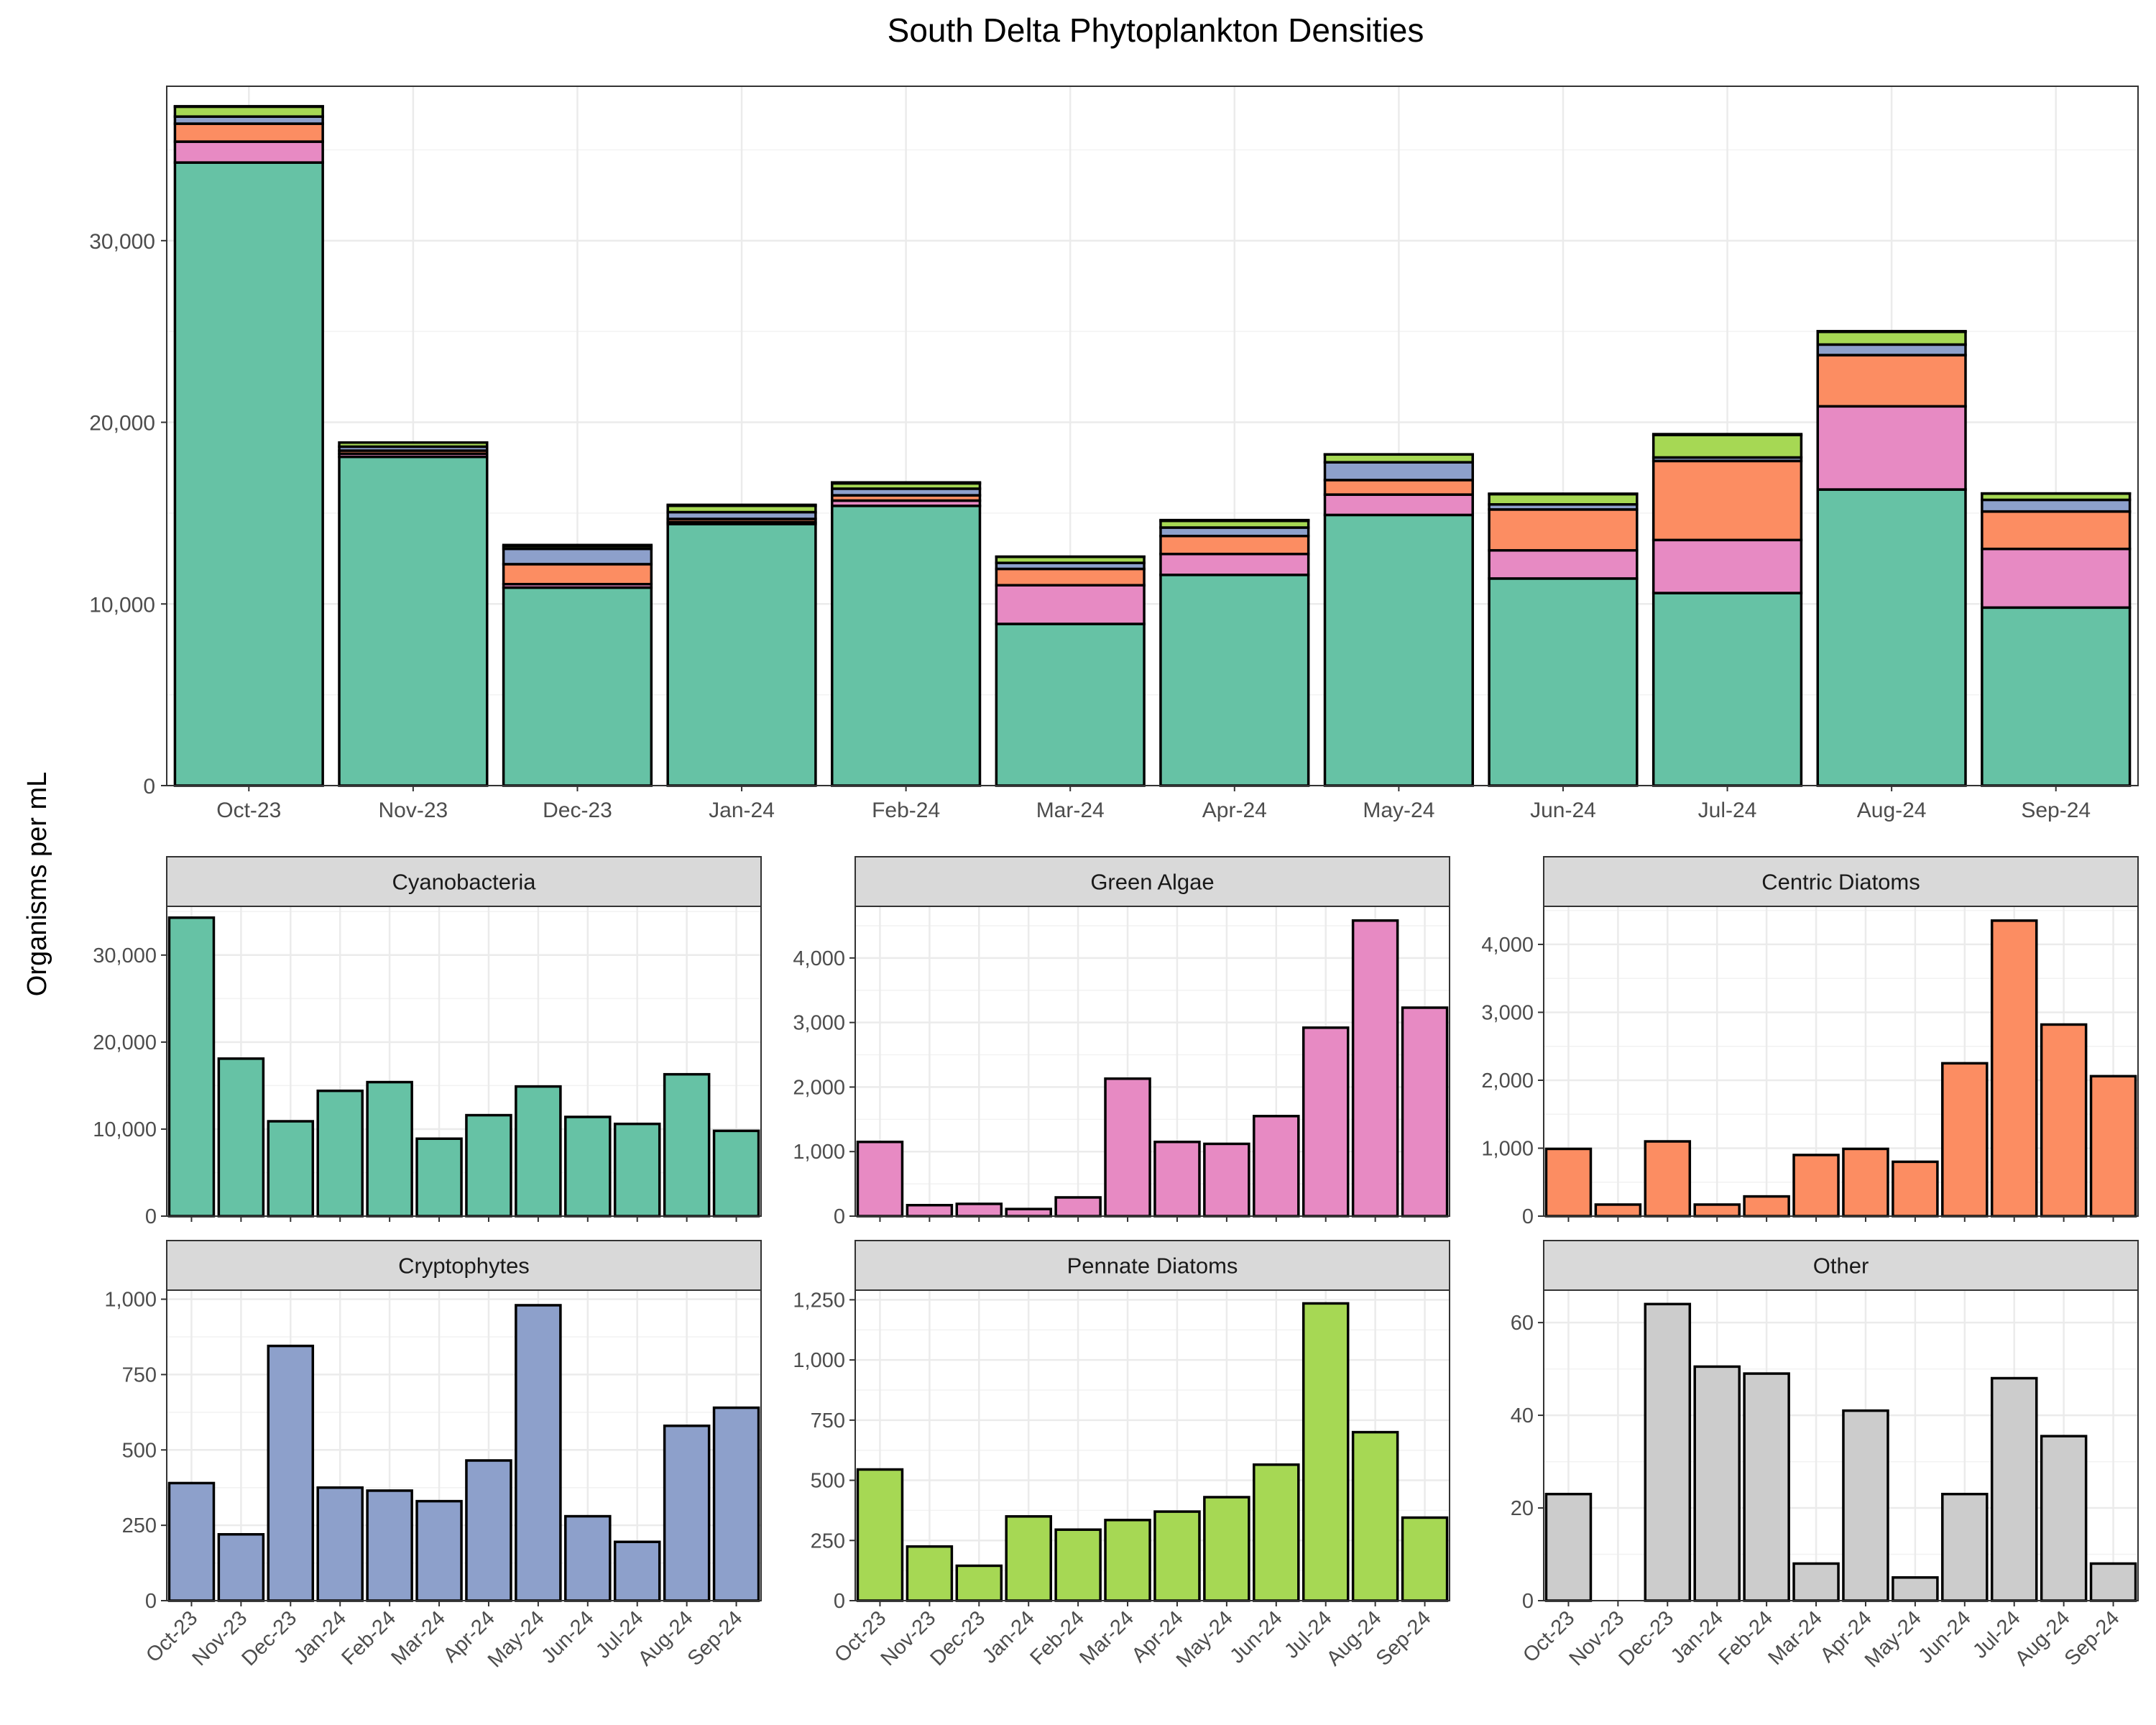 This screenshot has width=2156, height=1725. I want to click on x-tick-label: Jun-24, so click(1563, 810).